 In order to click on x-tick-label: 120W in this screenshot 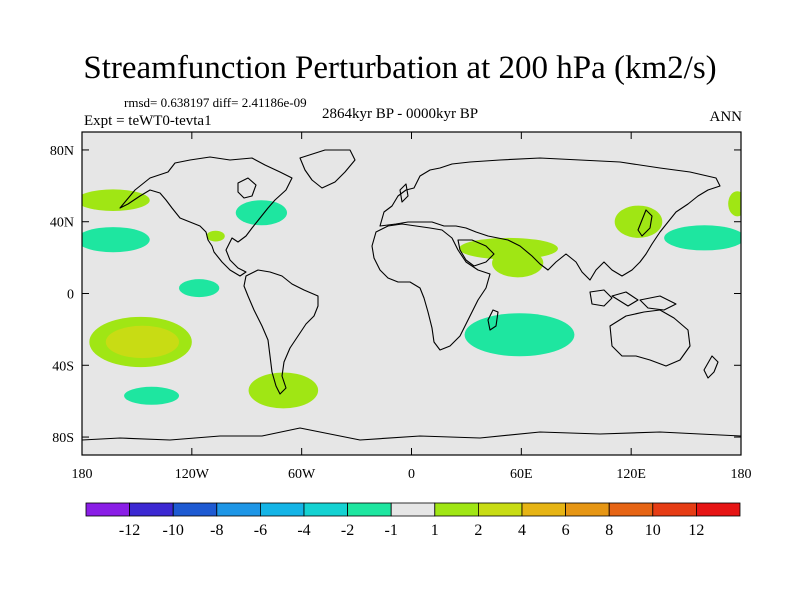, I will do `click(192, 474)`.